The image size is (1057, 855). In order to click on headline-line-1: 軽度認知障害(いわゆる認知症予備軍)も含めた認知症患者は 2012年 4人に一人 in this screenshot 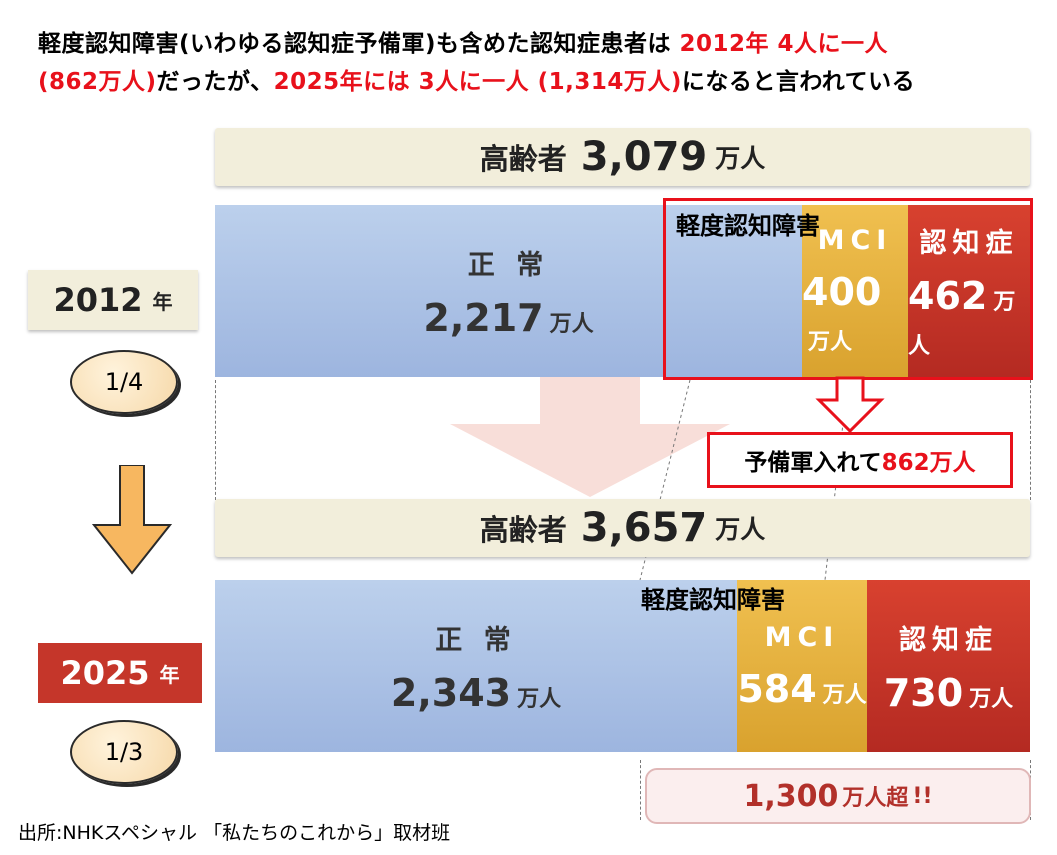, I will do `click(538, 41)`.